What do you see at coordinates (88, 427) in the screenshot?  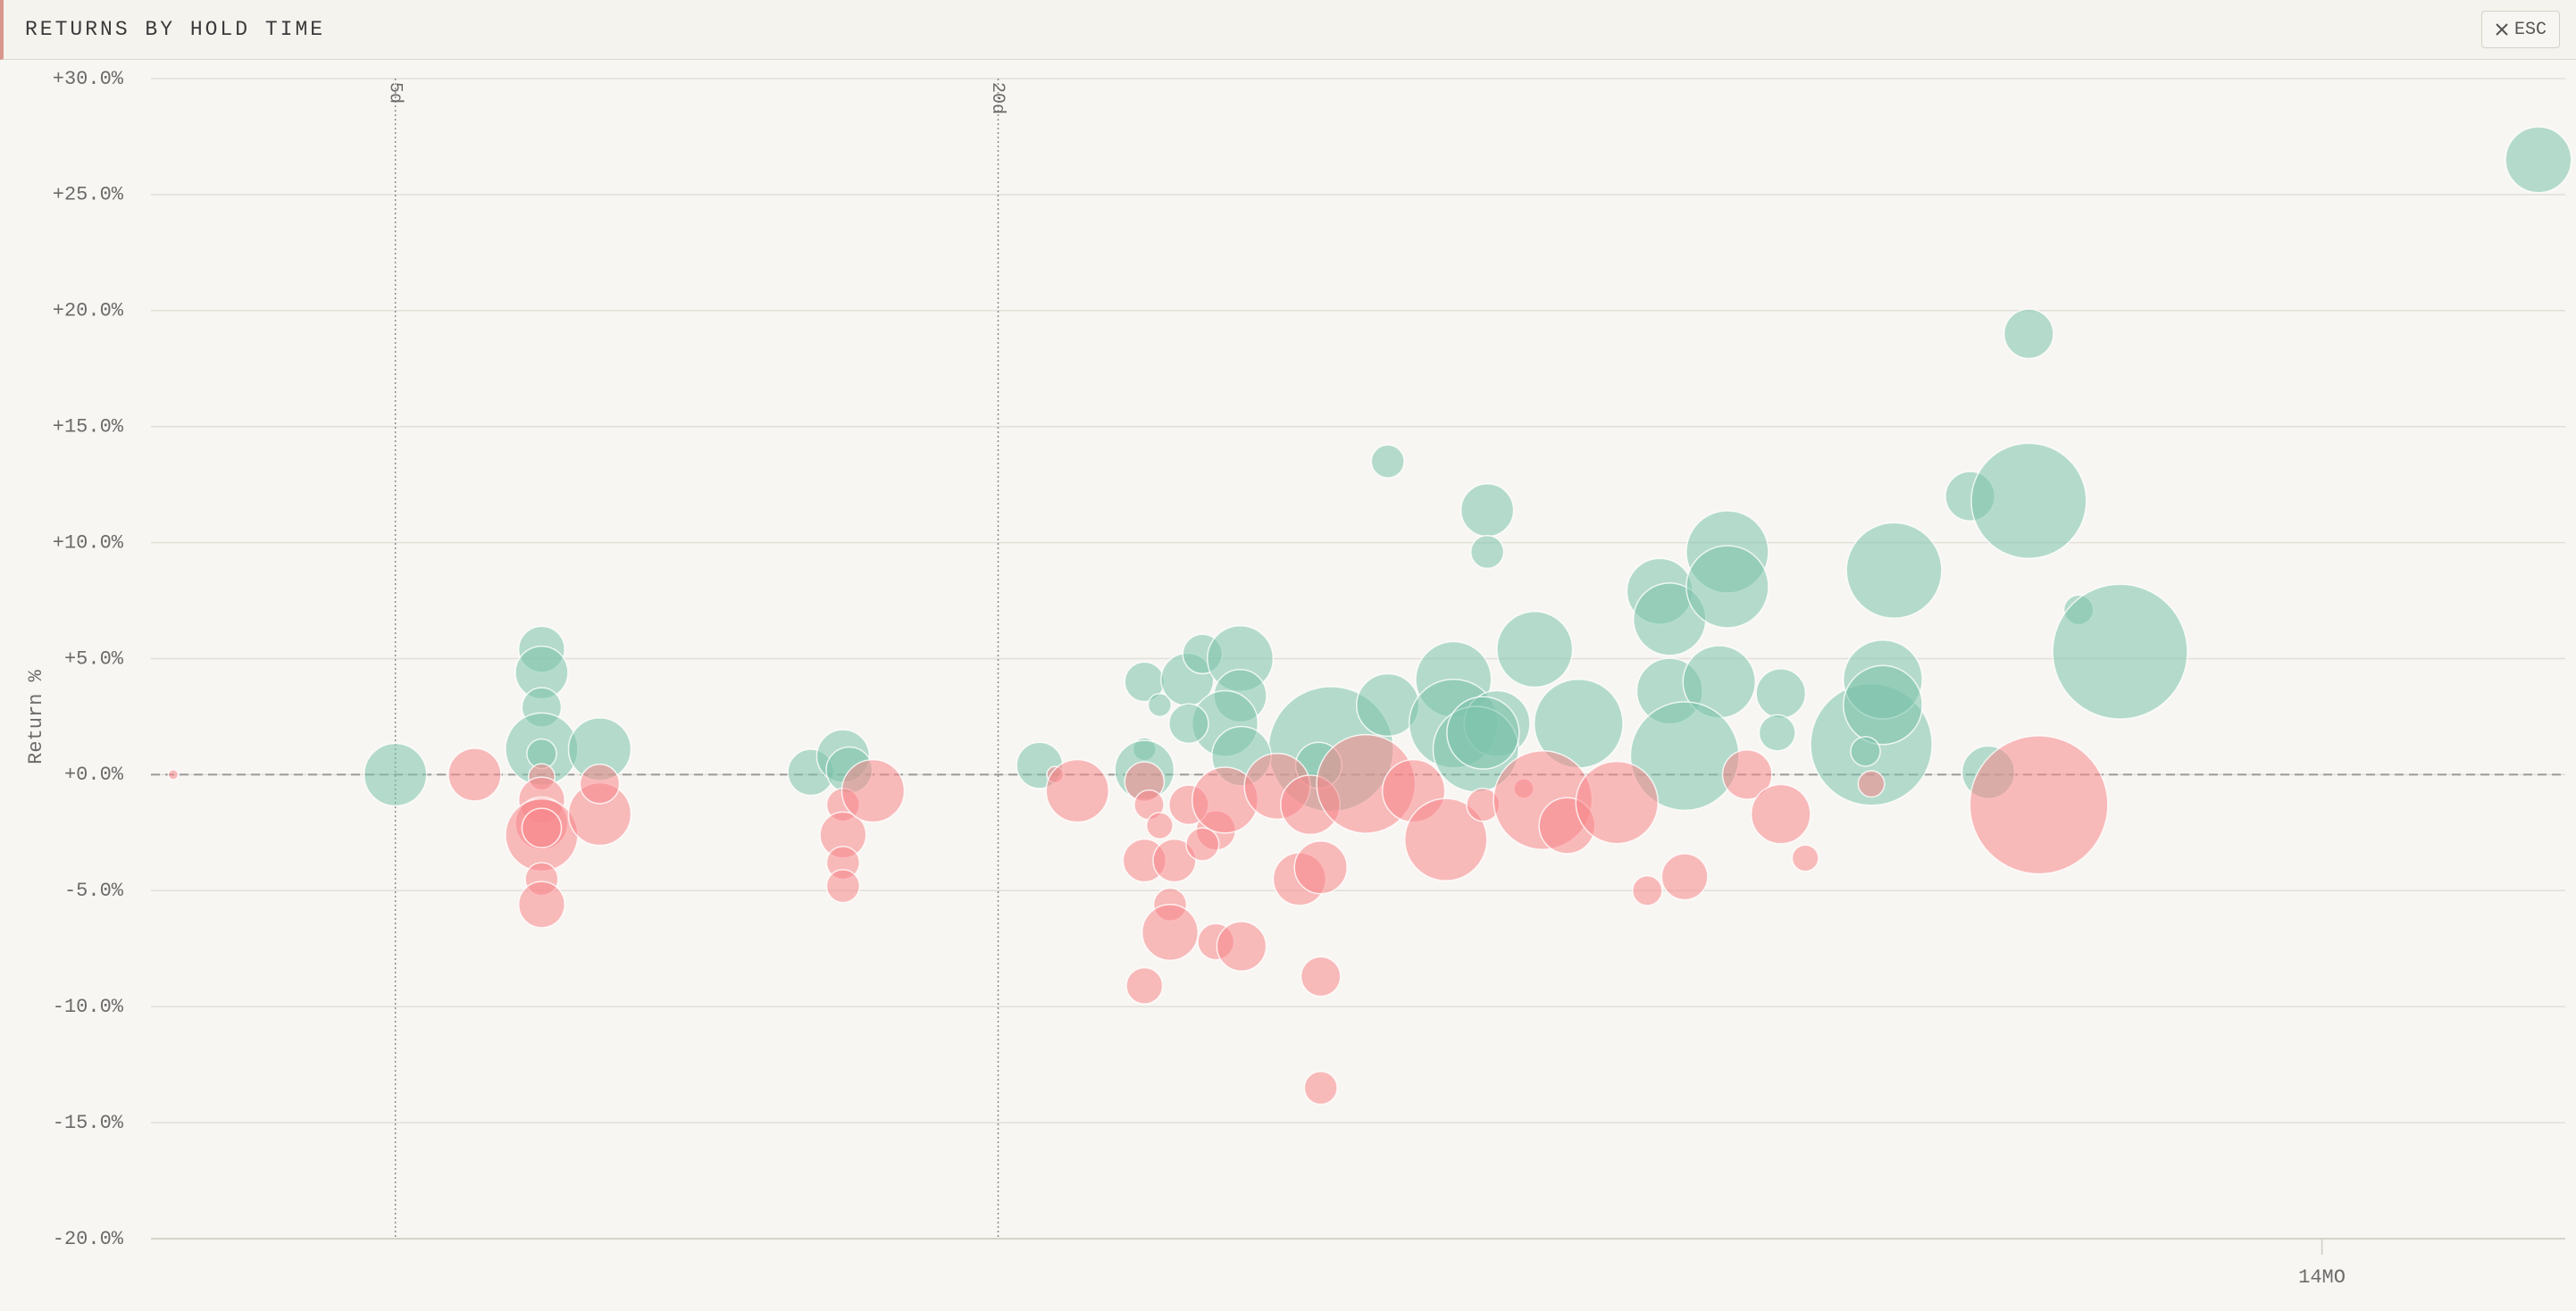 I see `y-tick-label: +15.0%` at bounding box center [88, 427].